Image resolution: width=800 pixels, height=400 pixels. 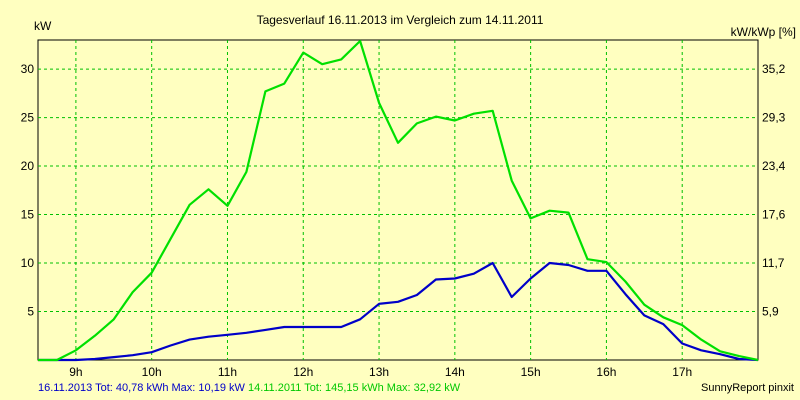 I want to click on x-tick-label: 13h, so click(x=379, y=372).